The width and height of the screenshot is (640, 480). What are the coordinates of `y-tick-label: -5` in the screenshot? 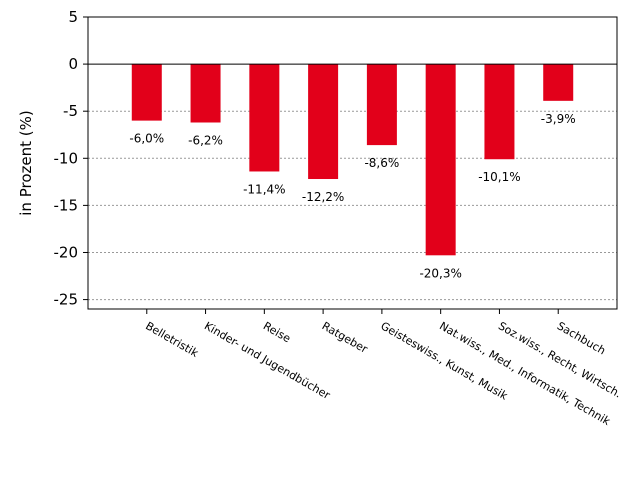 It's located at (70, 111).